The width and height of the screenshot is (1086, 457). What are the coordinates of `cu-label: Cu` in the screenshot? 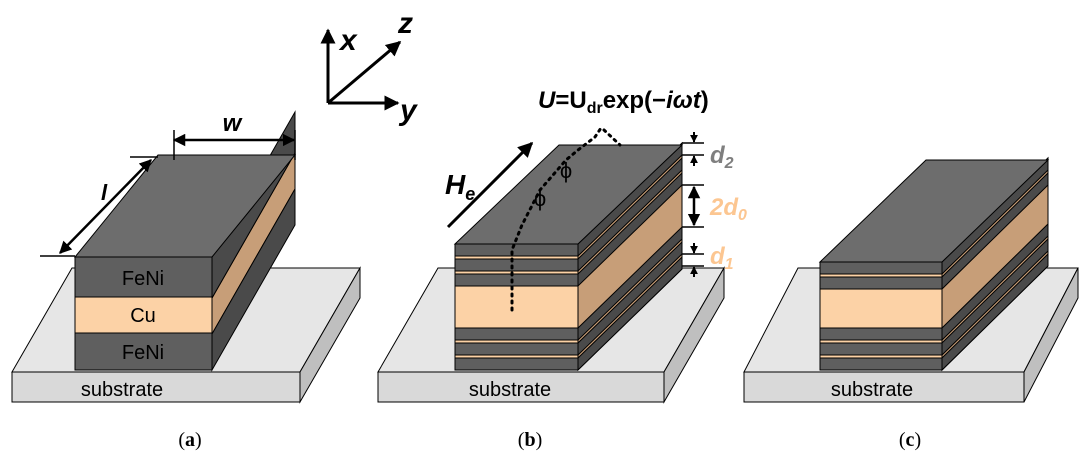 It's located at (143, 316).